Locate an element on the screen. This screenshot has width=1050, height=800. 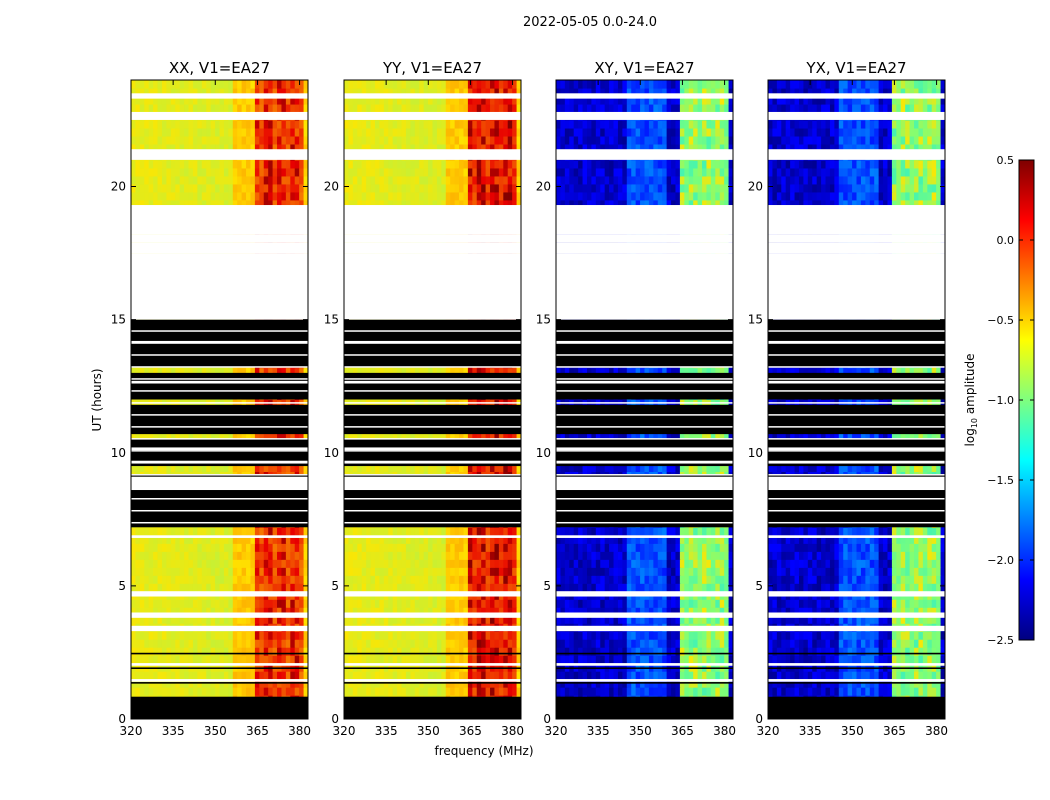
panel-title: YX, V1=EA27 is located at coordinates (855, 68).